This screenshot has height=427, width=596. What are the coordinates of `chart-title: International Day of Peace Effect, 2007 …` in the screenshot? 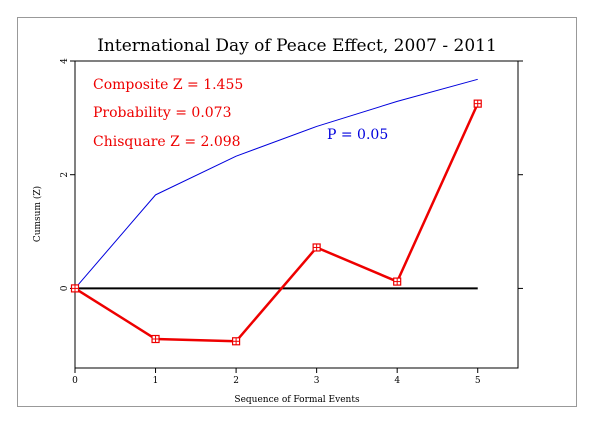 It's located at (297, 46).